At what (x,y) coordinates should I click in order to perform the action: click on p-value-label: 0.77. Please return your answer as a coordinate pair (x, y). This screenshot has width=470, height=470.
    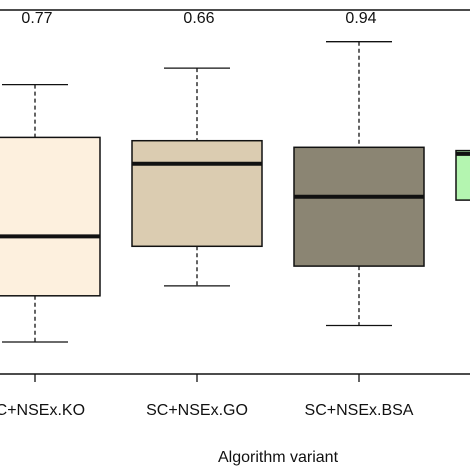
    Looking at the image, I should click on (36, 18).